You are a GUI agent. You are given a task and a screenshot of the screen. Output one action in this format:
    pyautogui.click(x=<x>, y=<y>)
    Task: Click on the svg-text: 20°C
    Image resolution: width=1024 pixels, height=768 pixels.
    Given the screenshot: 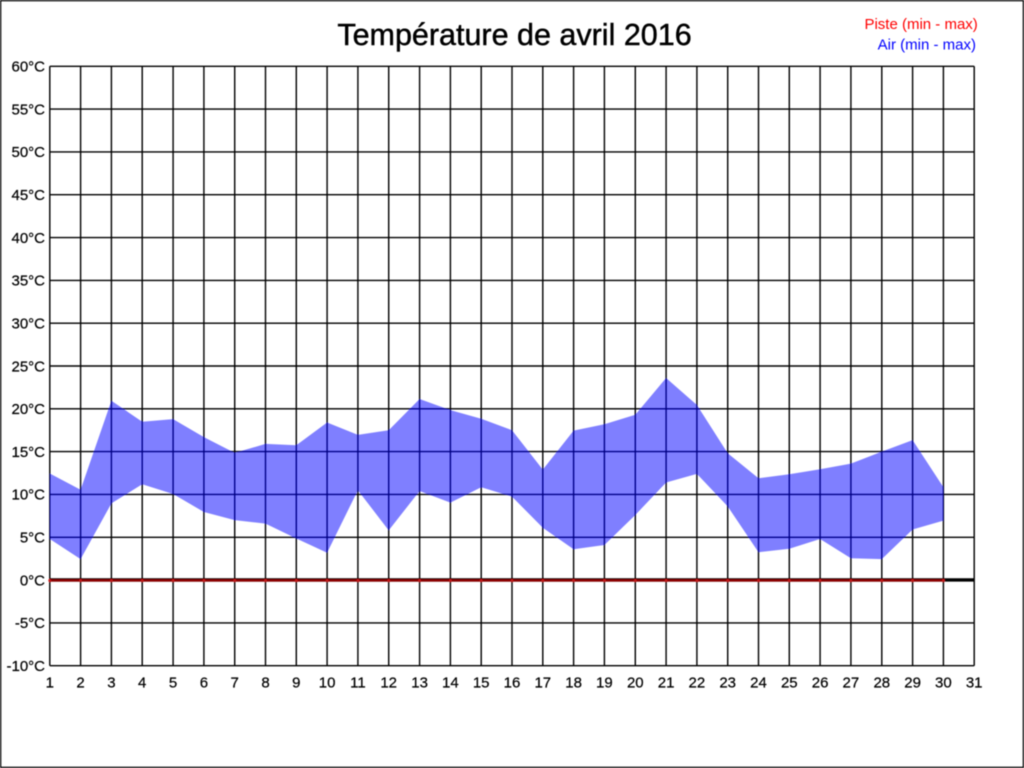 What is the action you would take?
    pyautogui.click(x=28, y=409)
    